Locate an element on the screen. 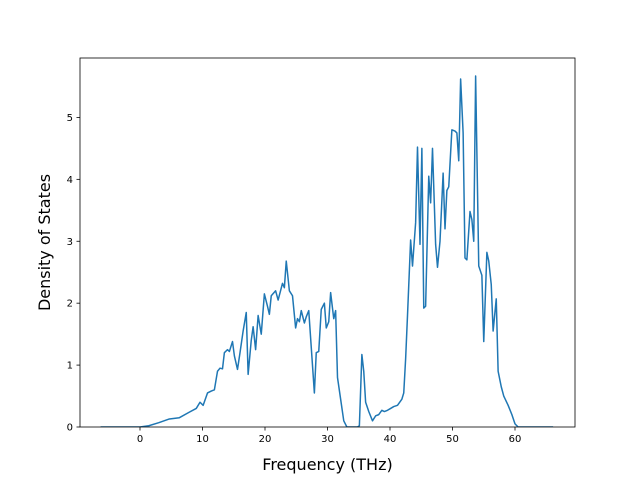 This screenshot has width=640, height=480. x-axis-label: Frequency (THz) is located at coordinates (327, 464).